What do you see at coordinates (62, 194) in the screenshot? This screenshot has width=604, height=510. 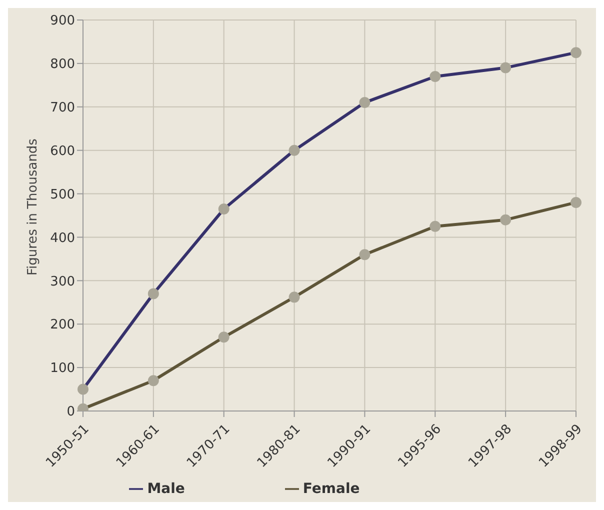 I see `y-tick-label: 500` at bounding box center [62, 194].